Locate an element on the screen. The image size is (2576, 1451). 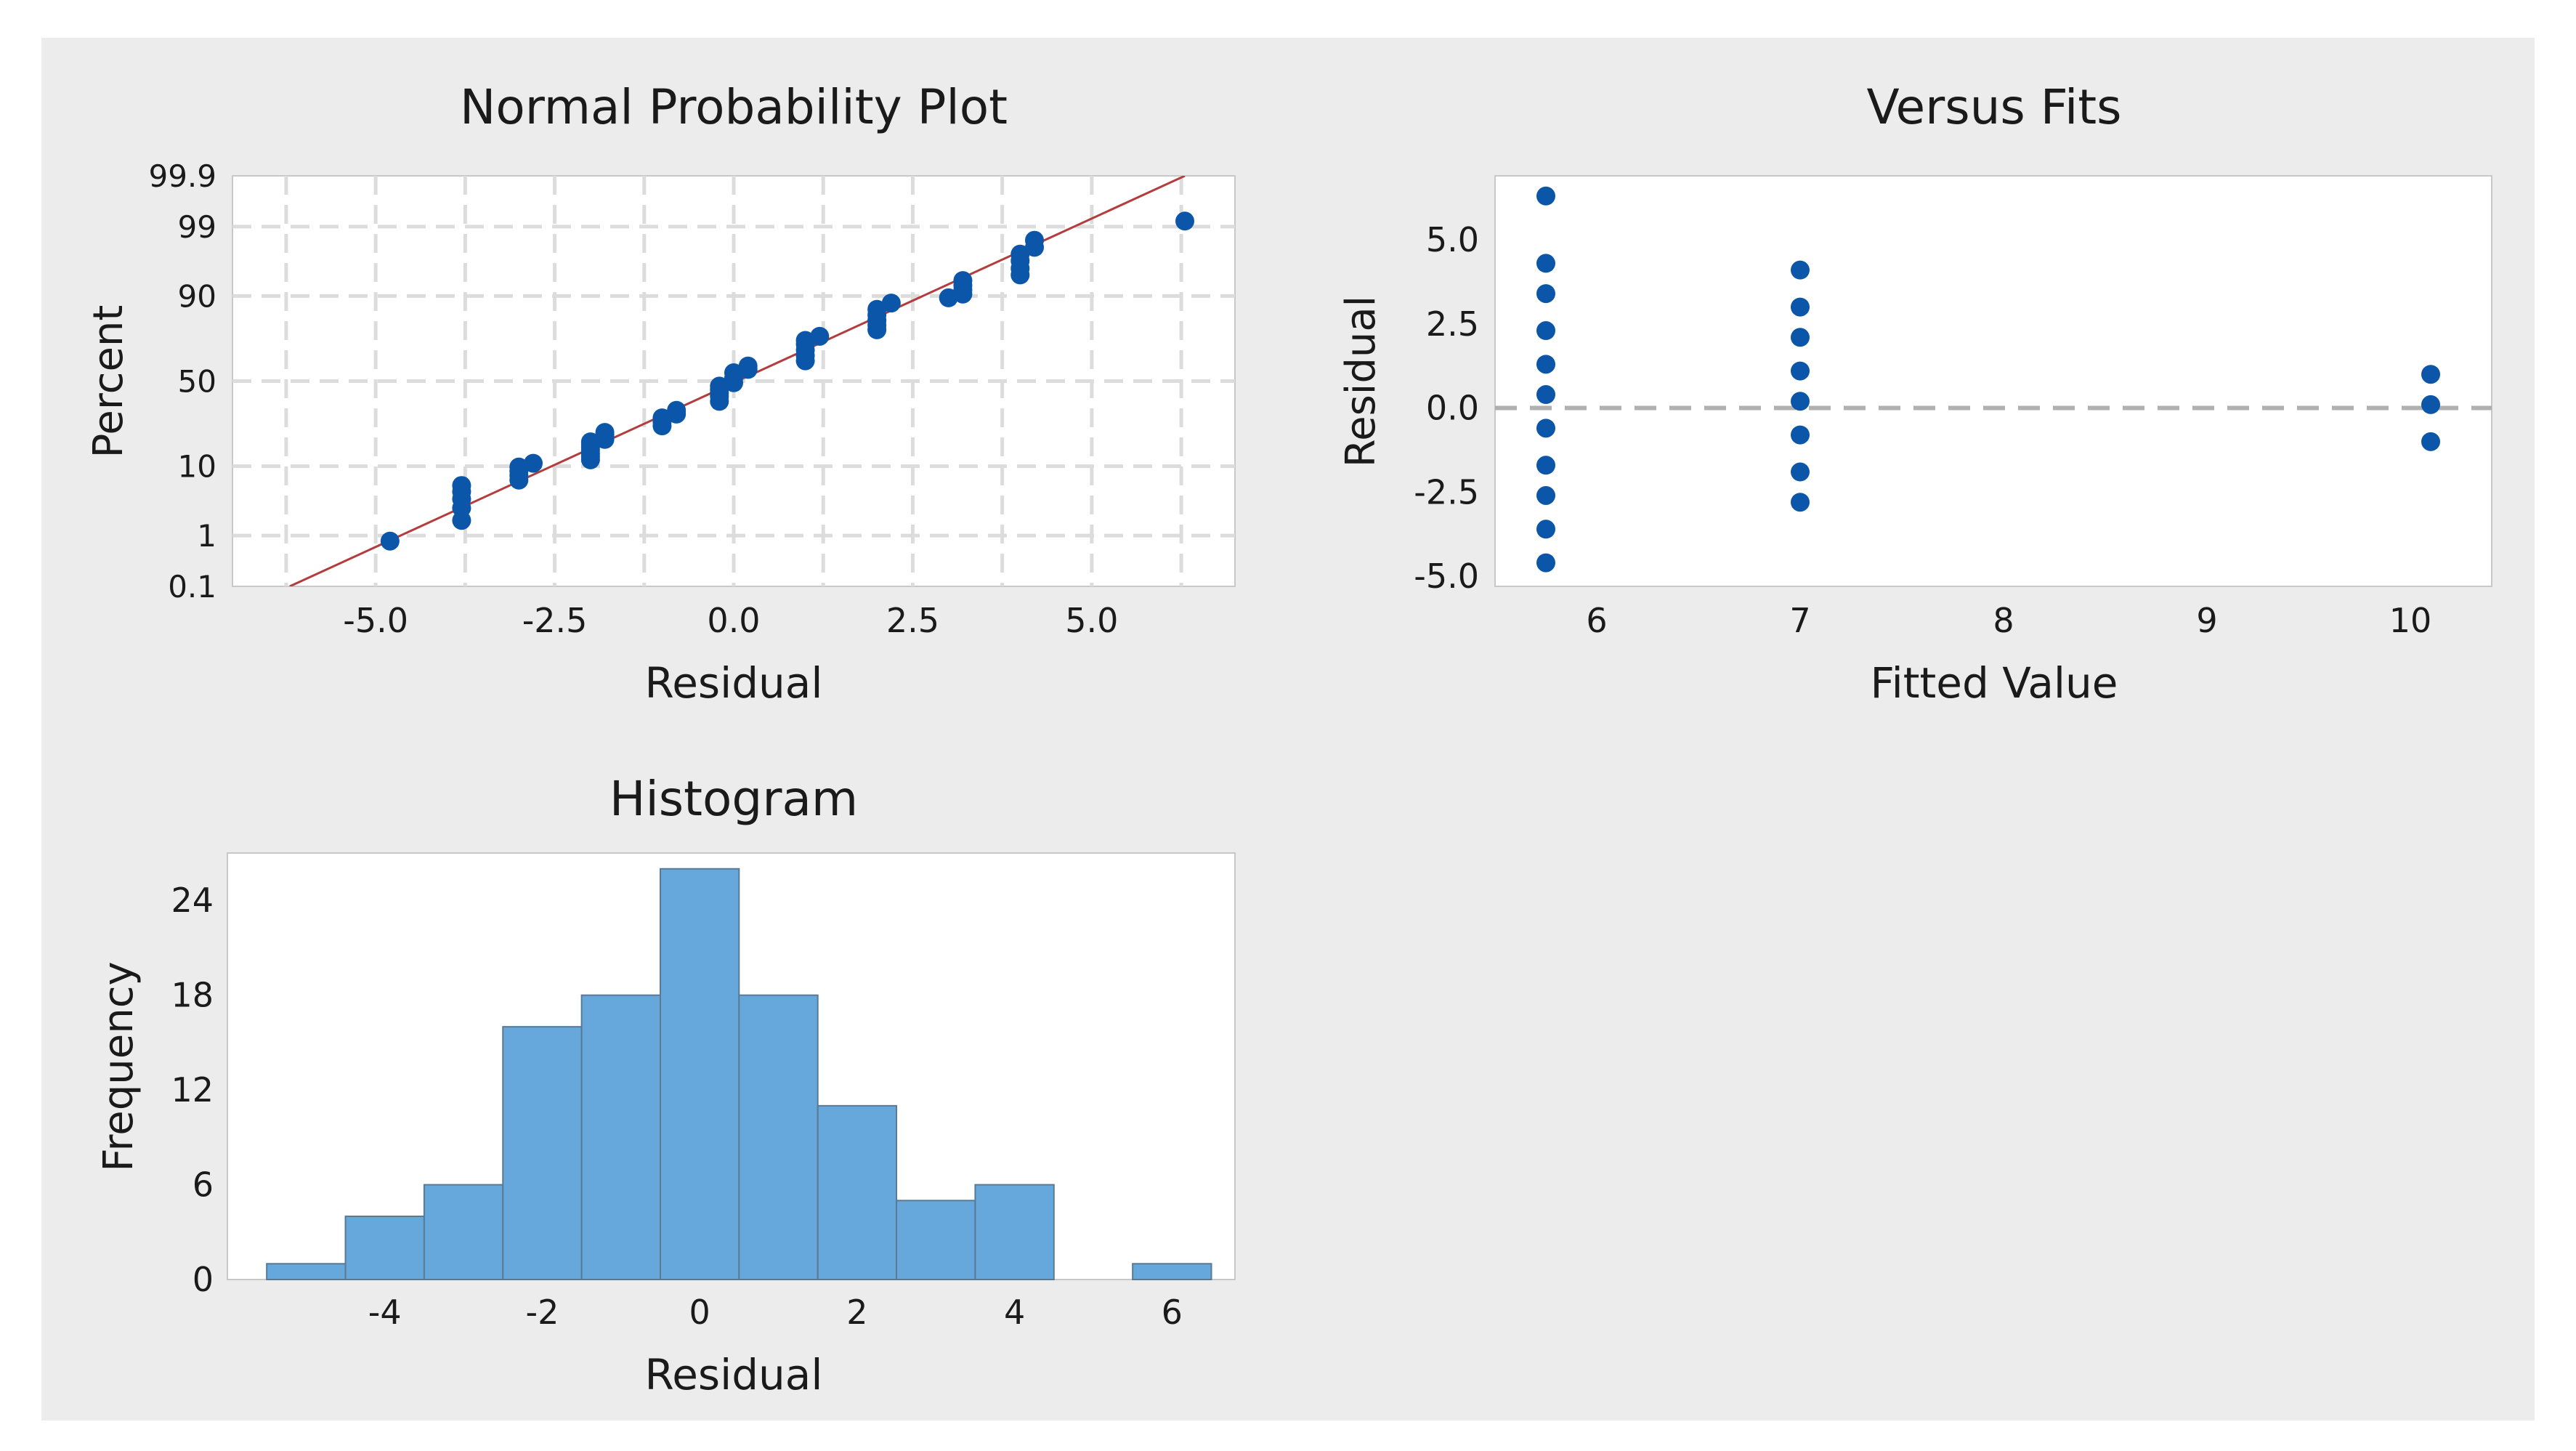
histogram-x-tick-label: -4 is located at coordinates (385, 1312).